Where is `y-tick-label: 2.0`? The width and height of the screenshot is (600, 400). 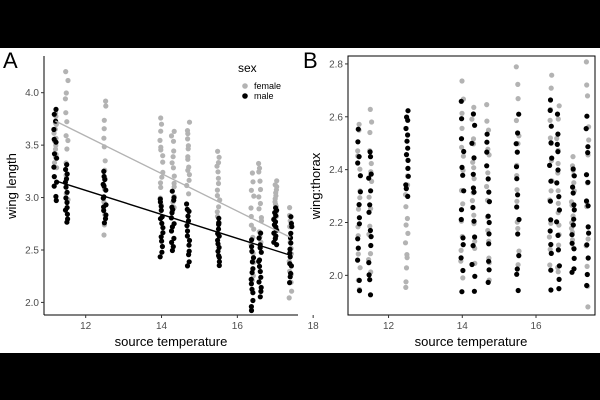 y-tick-label: 2.0 is located at coordinates (32, 303).